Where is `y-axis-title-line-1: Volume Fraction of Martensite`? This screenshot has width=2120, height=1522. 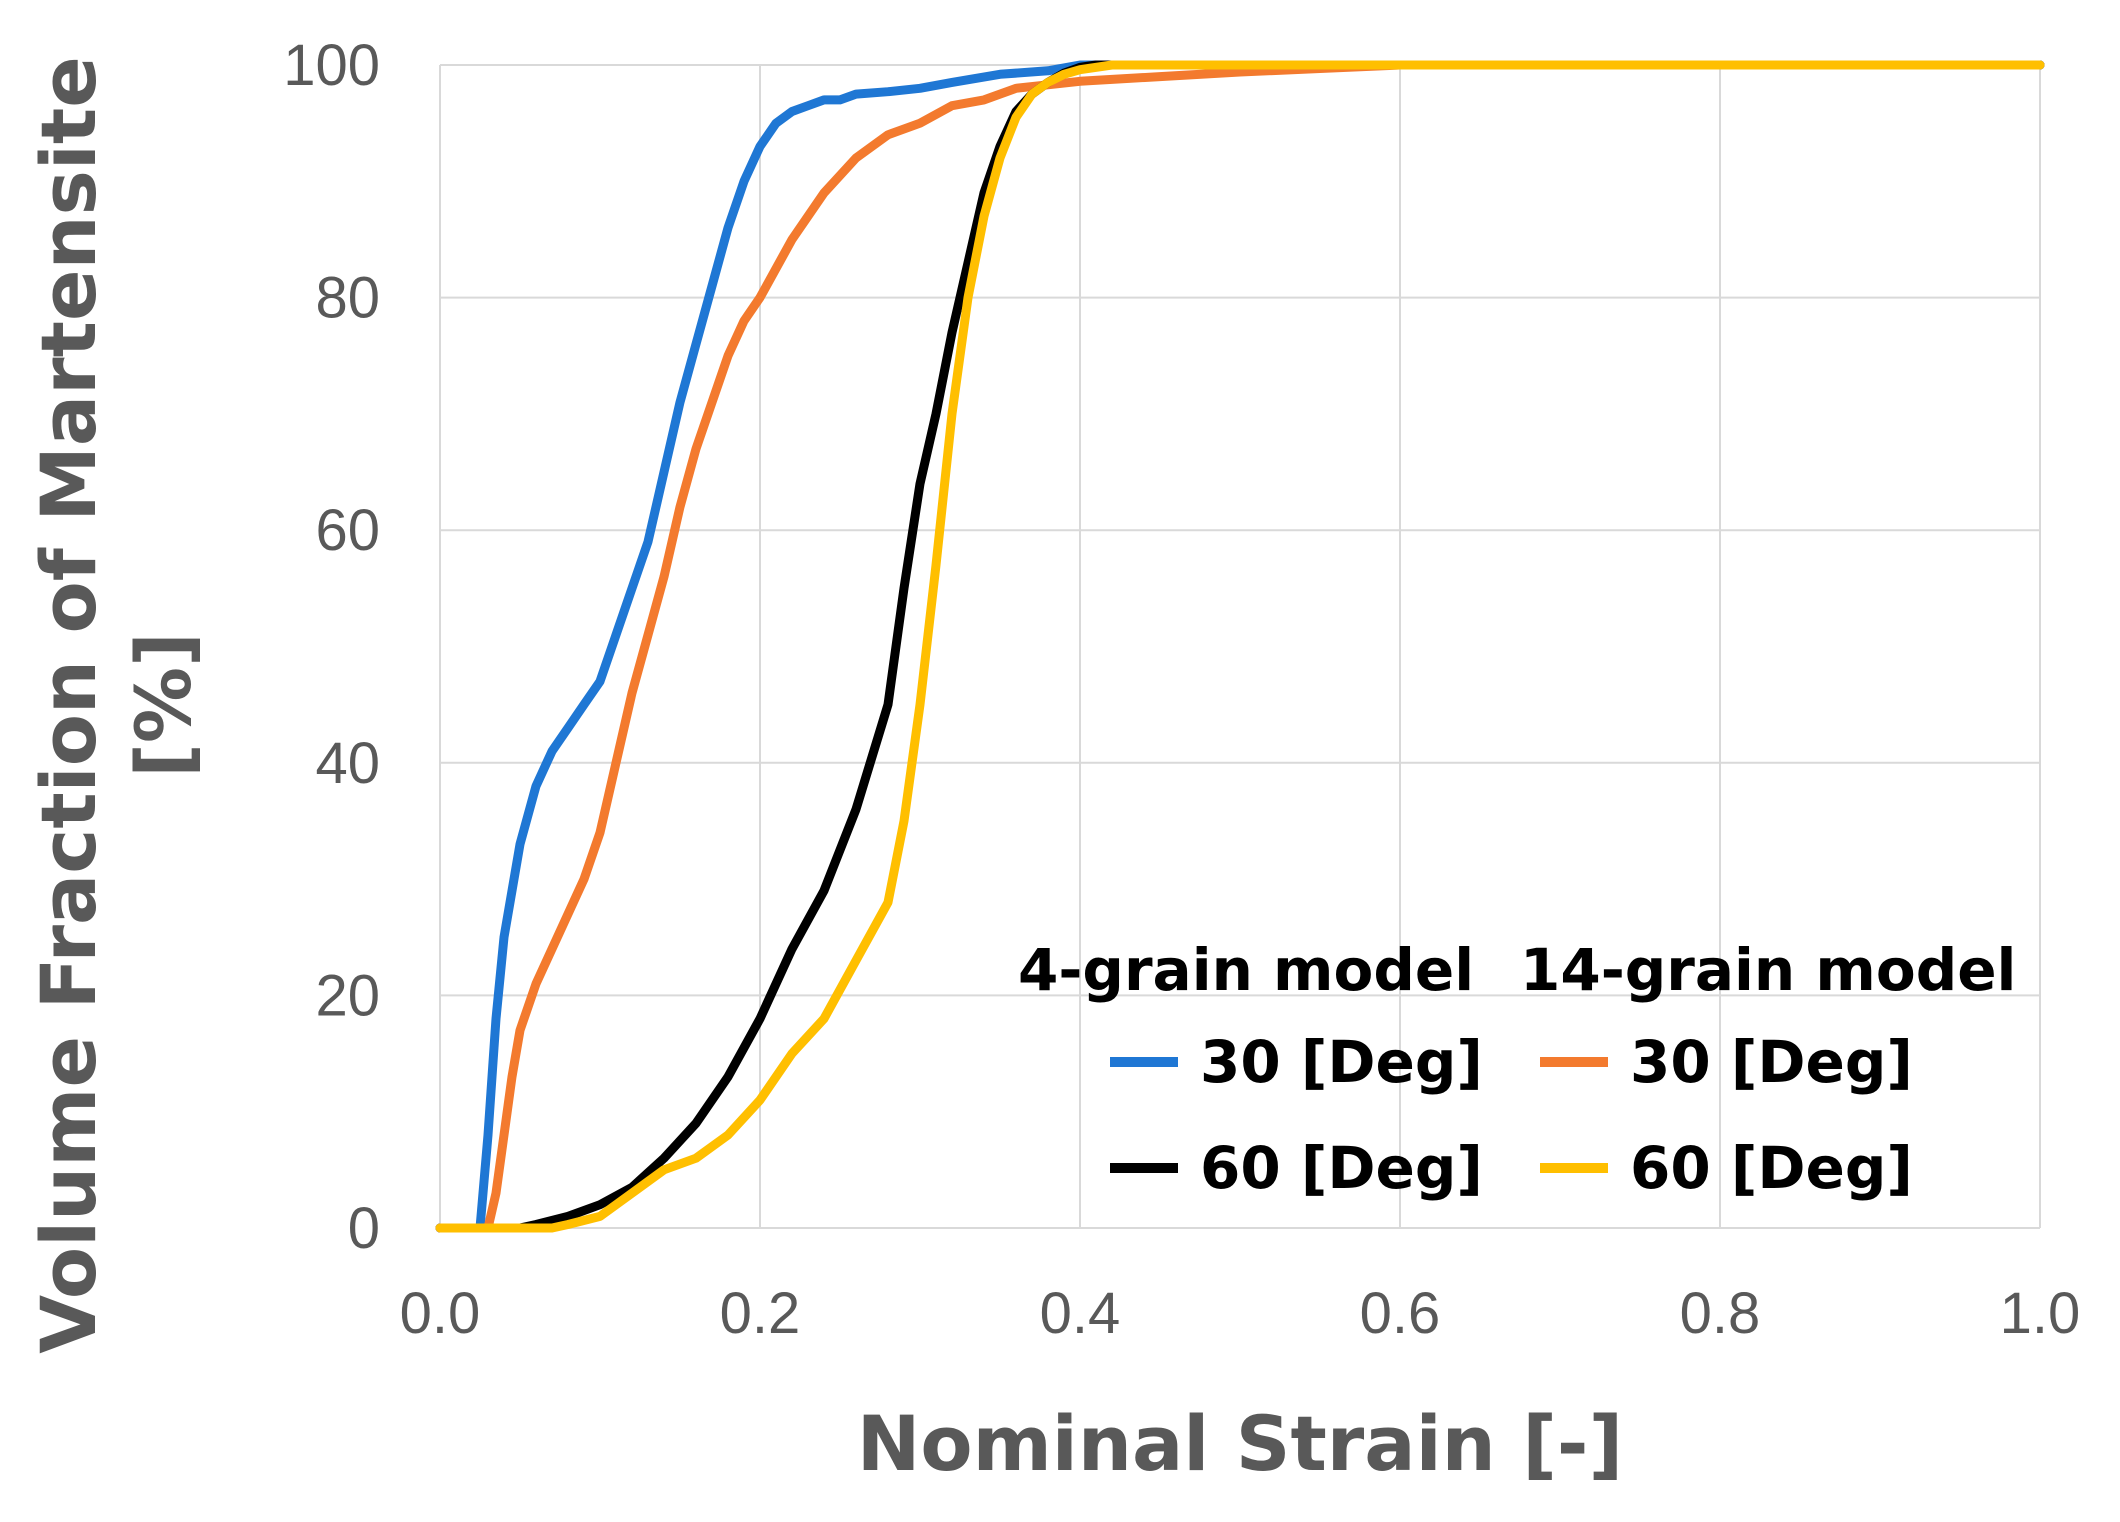
y-axis-title-line-1: Volume Fraction of Martensite is located at coordinates (68, 705).